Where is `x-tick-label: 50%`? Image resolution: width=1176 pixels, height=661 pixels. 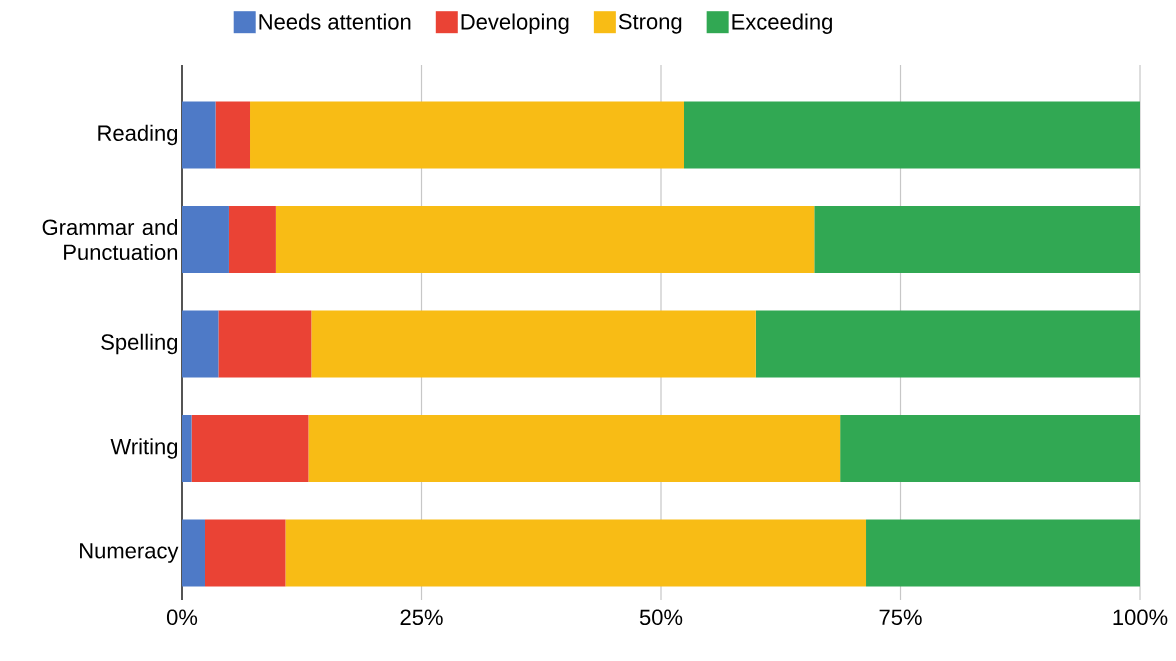
x-tick-label: 50% is located at coordinates (661, 617).